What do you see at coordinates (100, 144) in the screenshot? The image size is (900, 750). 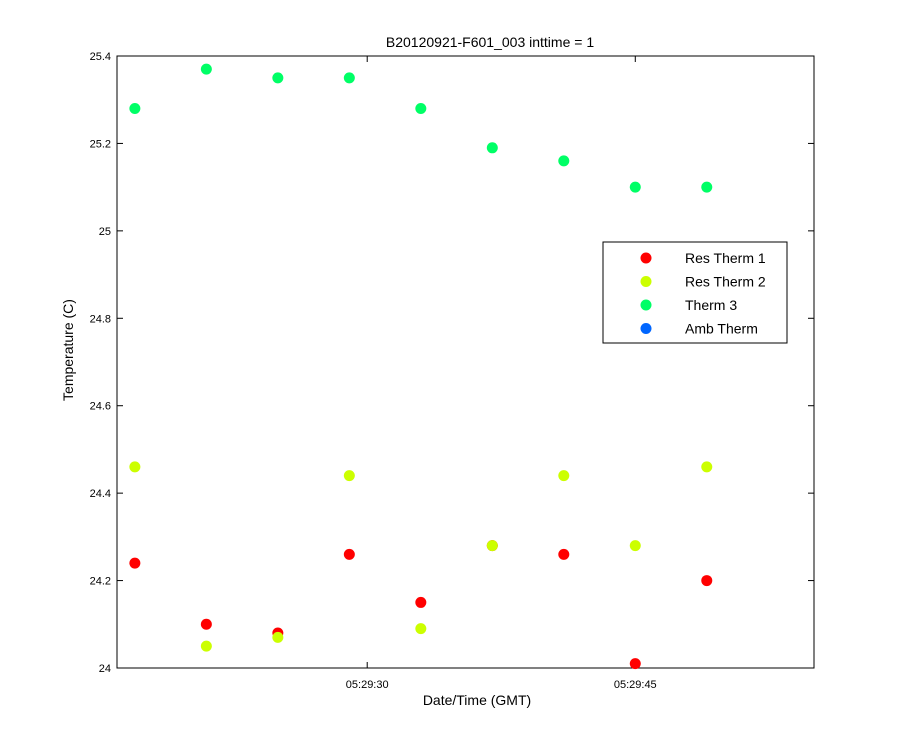 I see `y-tick-label: 25.2` at bounding box center [100, 144].